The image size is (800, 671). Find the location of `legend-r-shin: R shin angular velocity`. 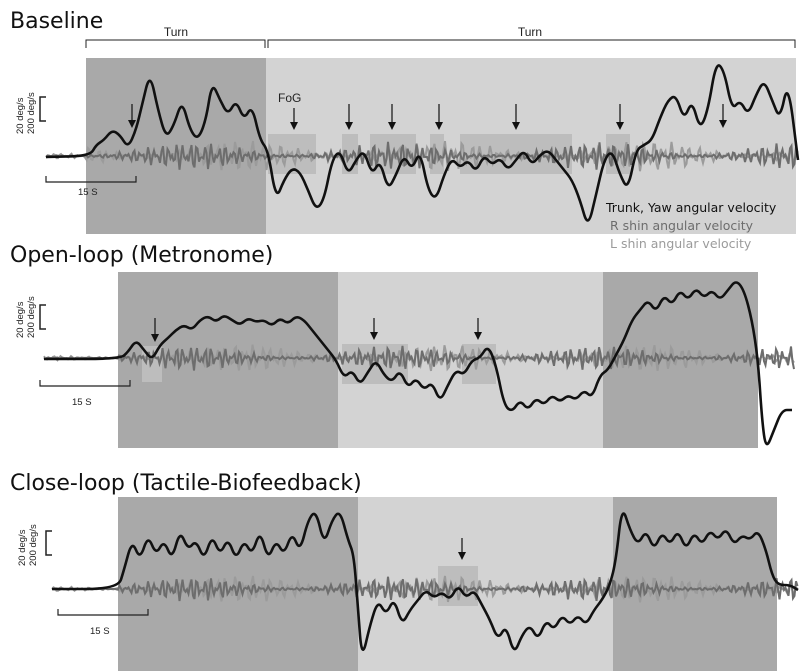

legend-r-shin: R shin angular velocity is located at coordinates (682, 225).